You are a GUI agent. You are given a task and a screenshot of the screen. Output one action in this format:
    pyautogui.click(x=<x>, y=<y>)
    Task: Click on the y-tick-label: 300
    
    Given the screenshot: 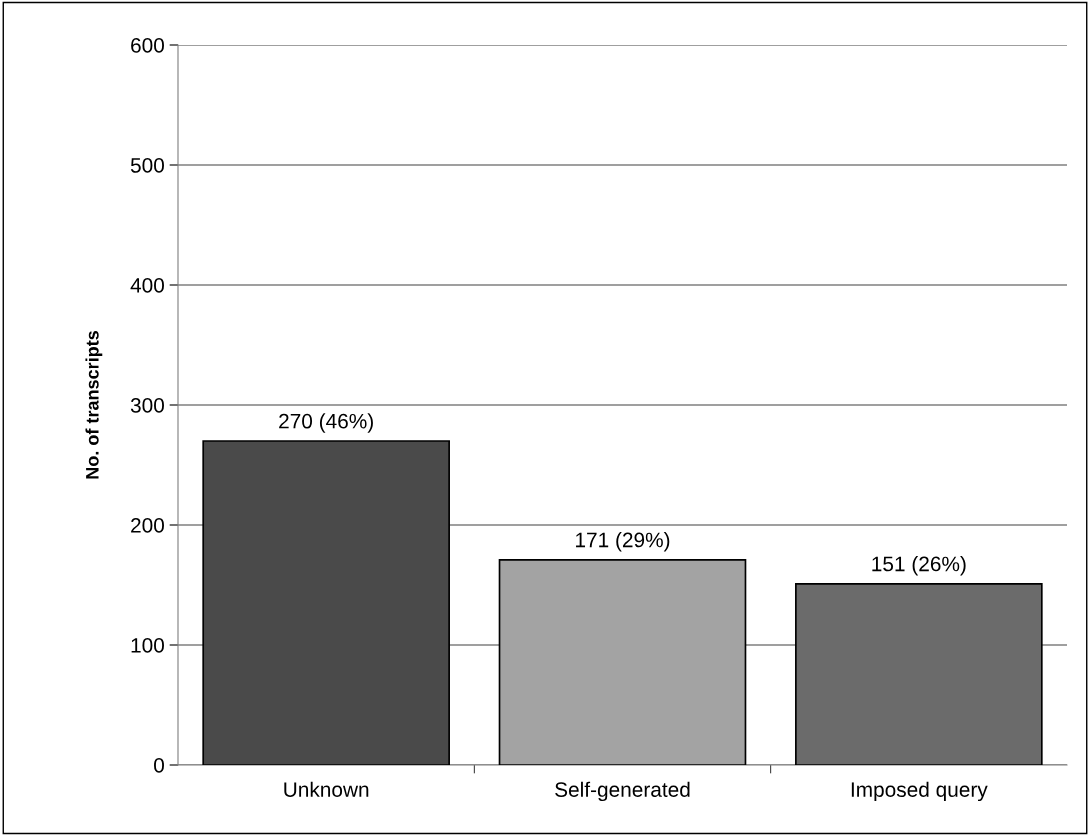 What is the action you would take?
    pyautogui.click(x=147, y=405)
    